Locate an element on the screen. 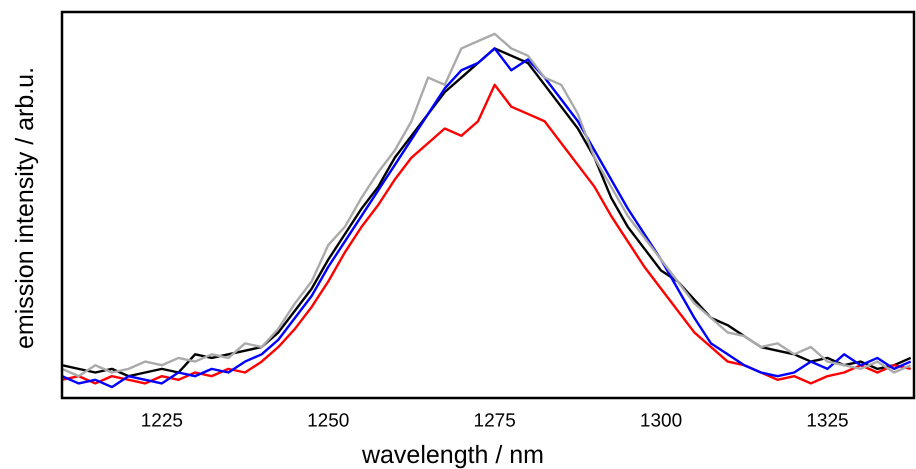 This screenshot has height=469, width=916. x-tick-label: 1300 is located at coordinates (661, 421).